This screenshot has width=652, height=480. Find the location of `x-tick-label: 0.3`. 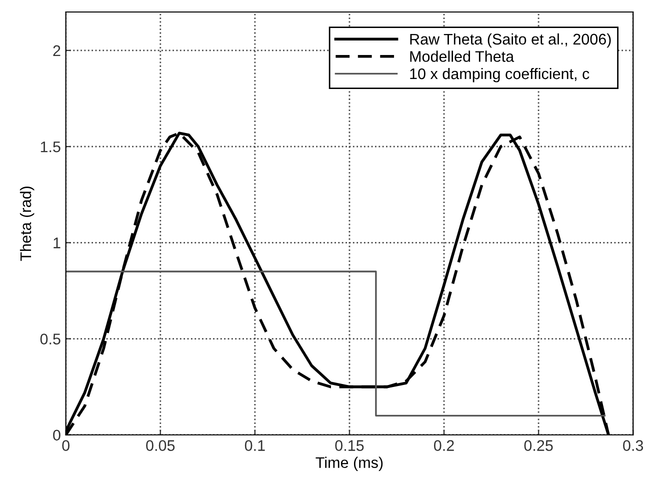

x-tick-label: 0.3 is located at coordinates (633, 445).